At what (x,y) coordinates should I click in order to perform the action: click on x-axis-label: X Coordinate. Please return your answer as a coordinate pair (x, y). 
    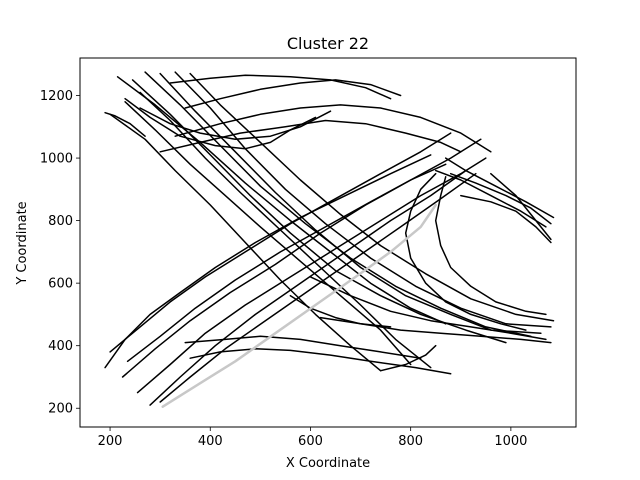
    Looking at the image, I should click on (328, 463).